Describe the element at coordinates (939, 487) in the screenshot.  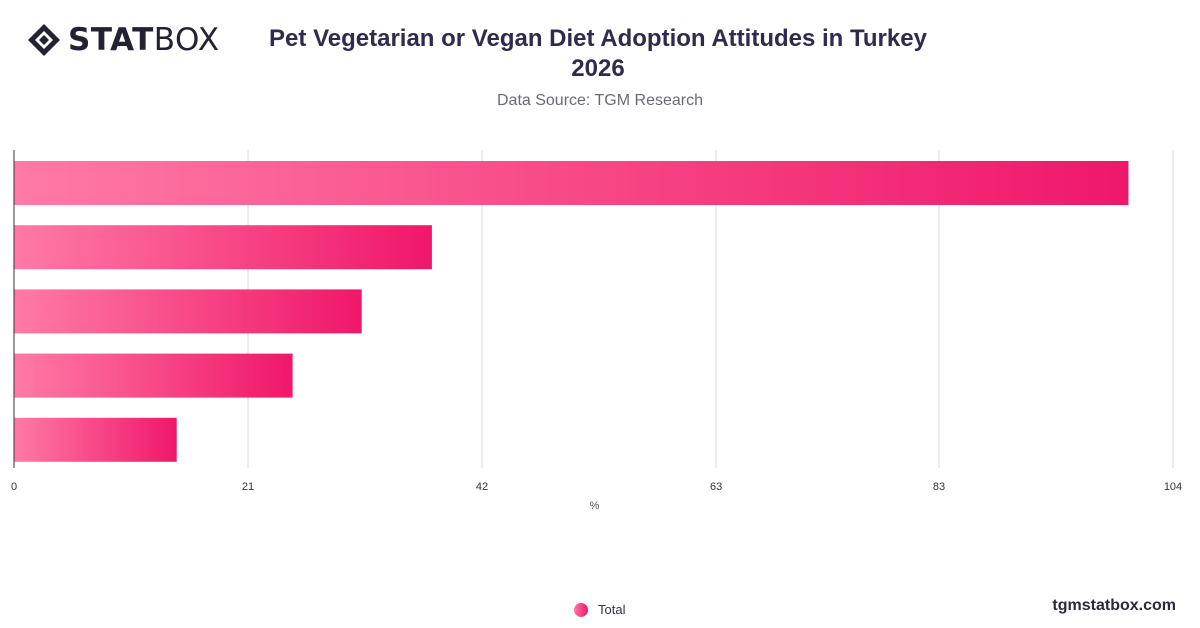
I see `x-tick-label: 83` at that location.